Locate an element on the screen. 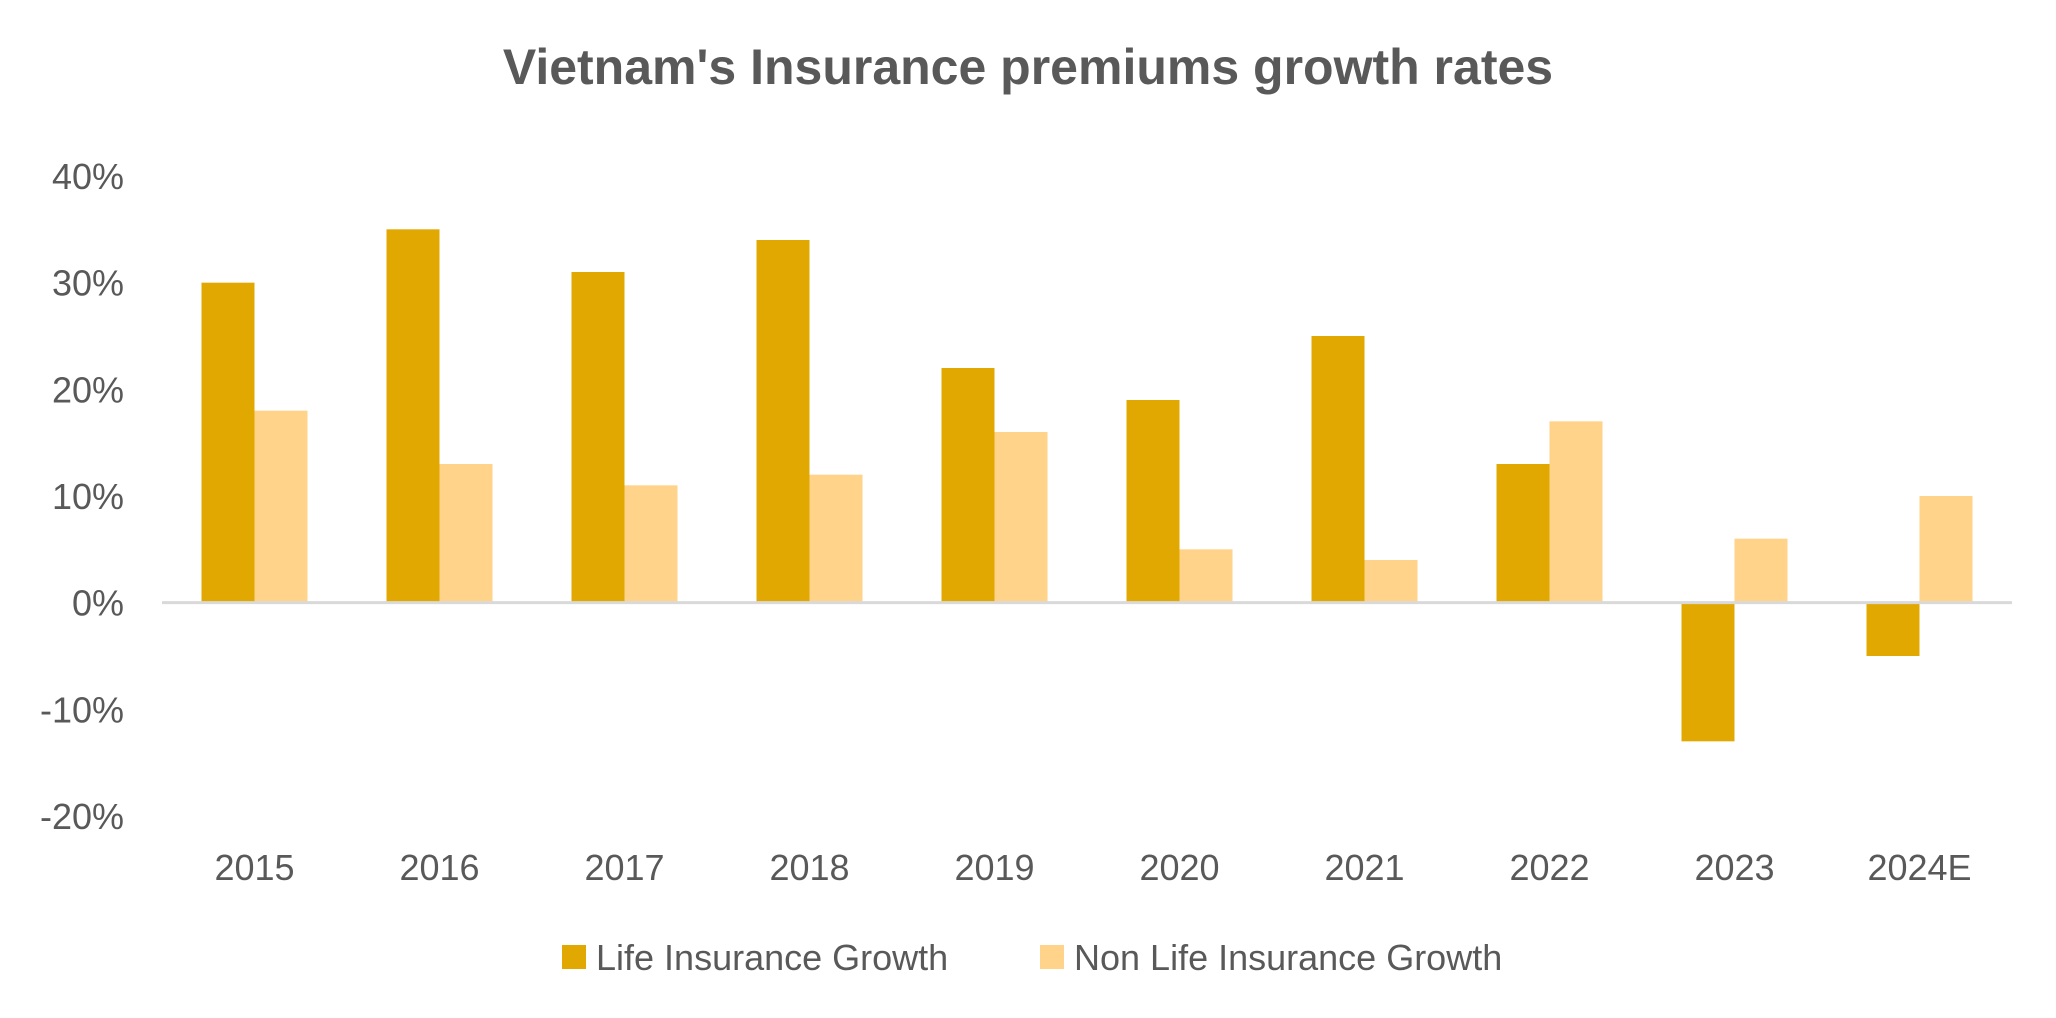 This screenshot has width=2056, height=1018. x-tick-label: 2021 is located at coordinates (1364, 867).